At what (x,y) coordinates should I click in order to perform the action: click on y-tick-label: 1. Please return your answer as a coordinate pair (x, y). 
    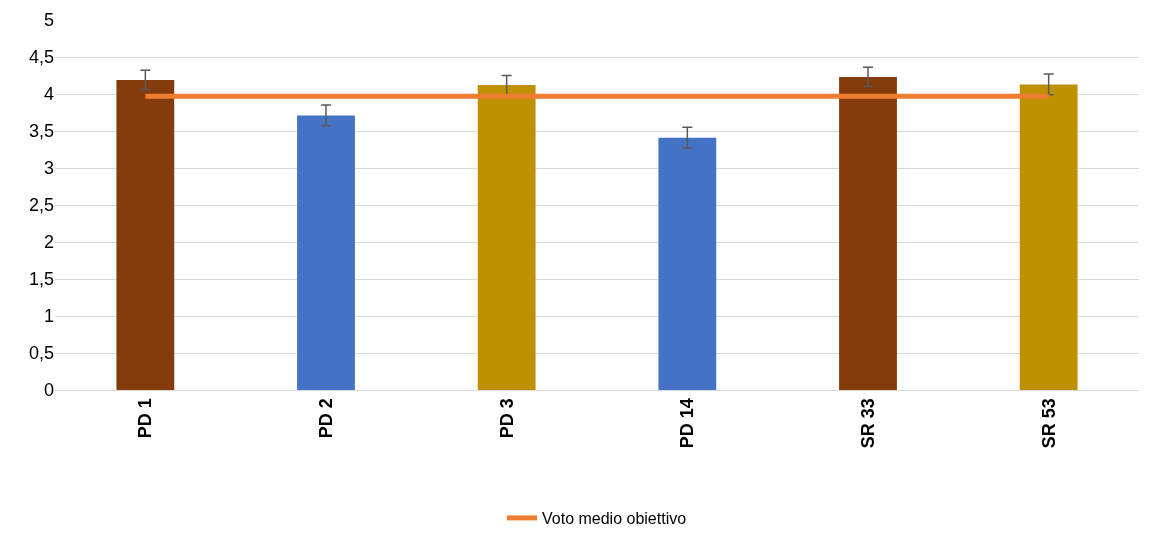
    Looking at the image, I should click on (48, 316).